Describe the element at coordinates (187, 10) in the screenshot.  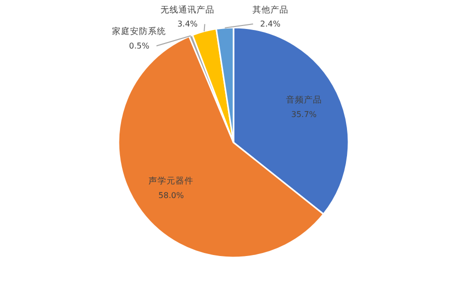
I see `slice-label: 无线通讯产品` at that location.